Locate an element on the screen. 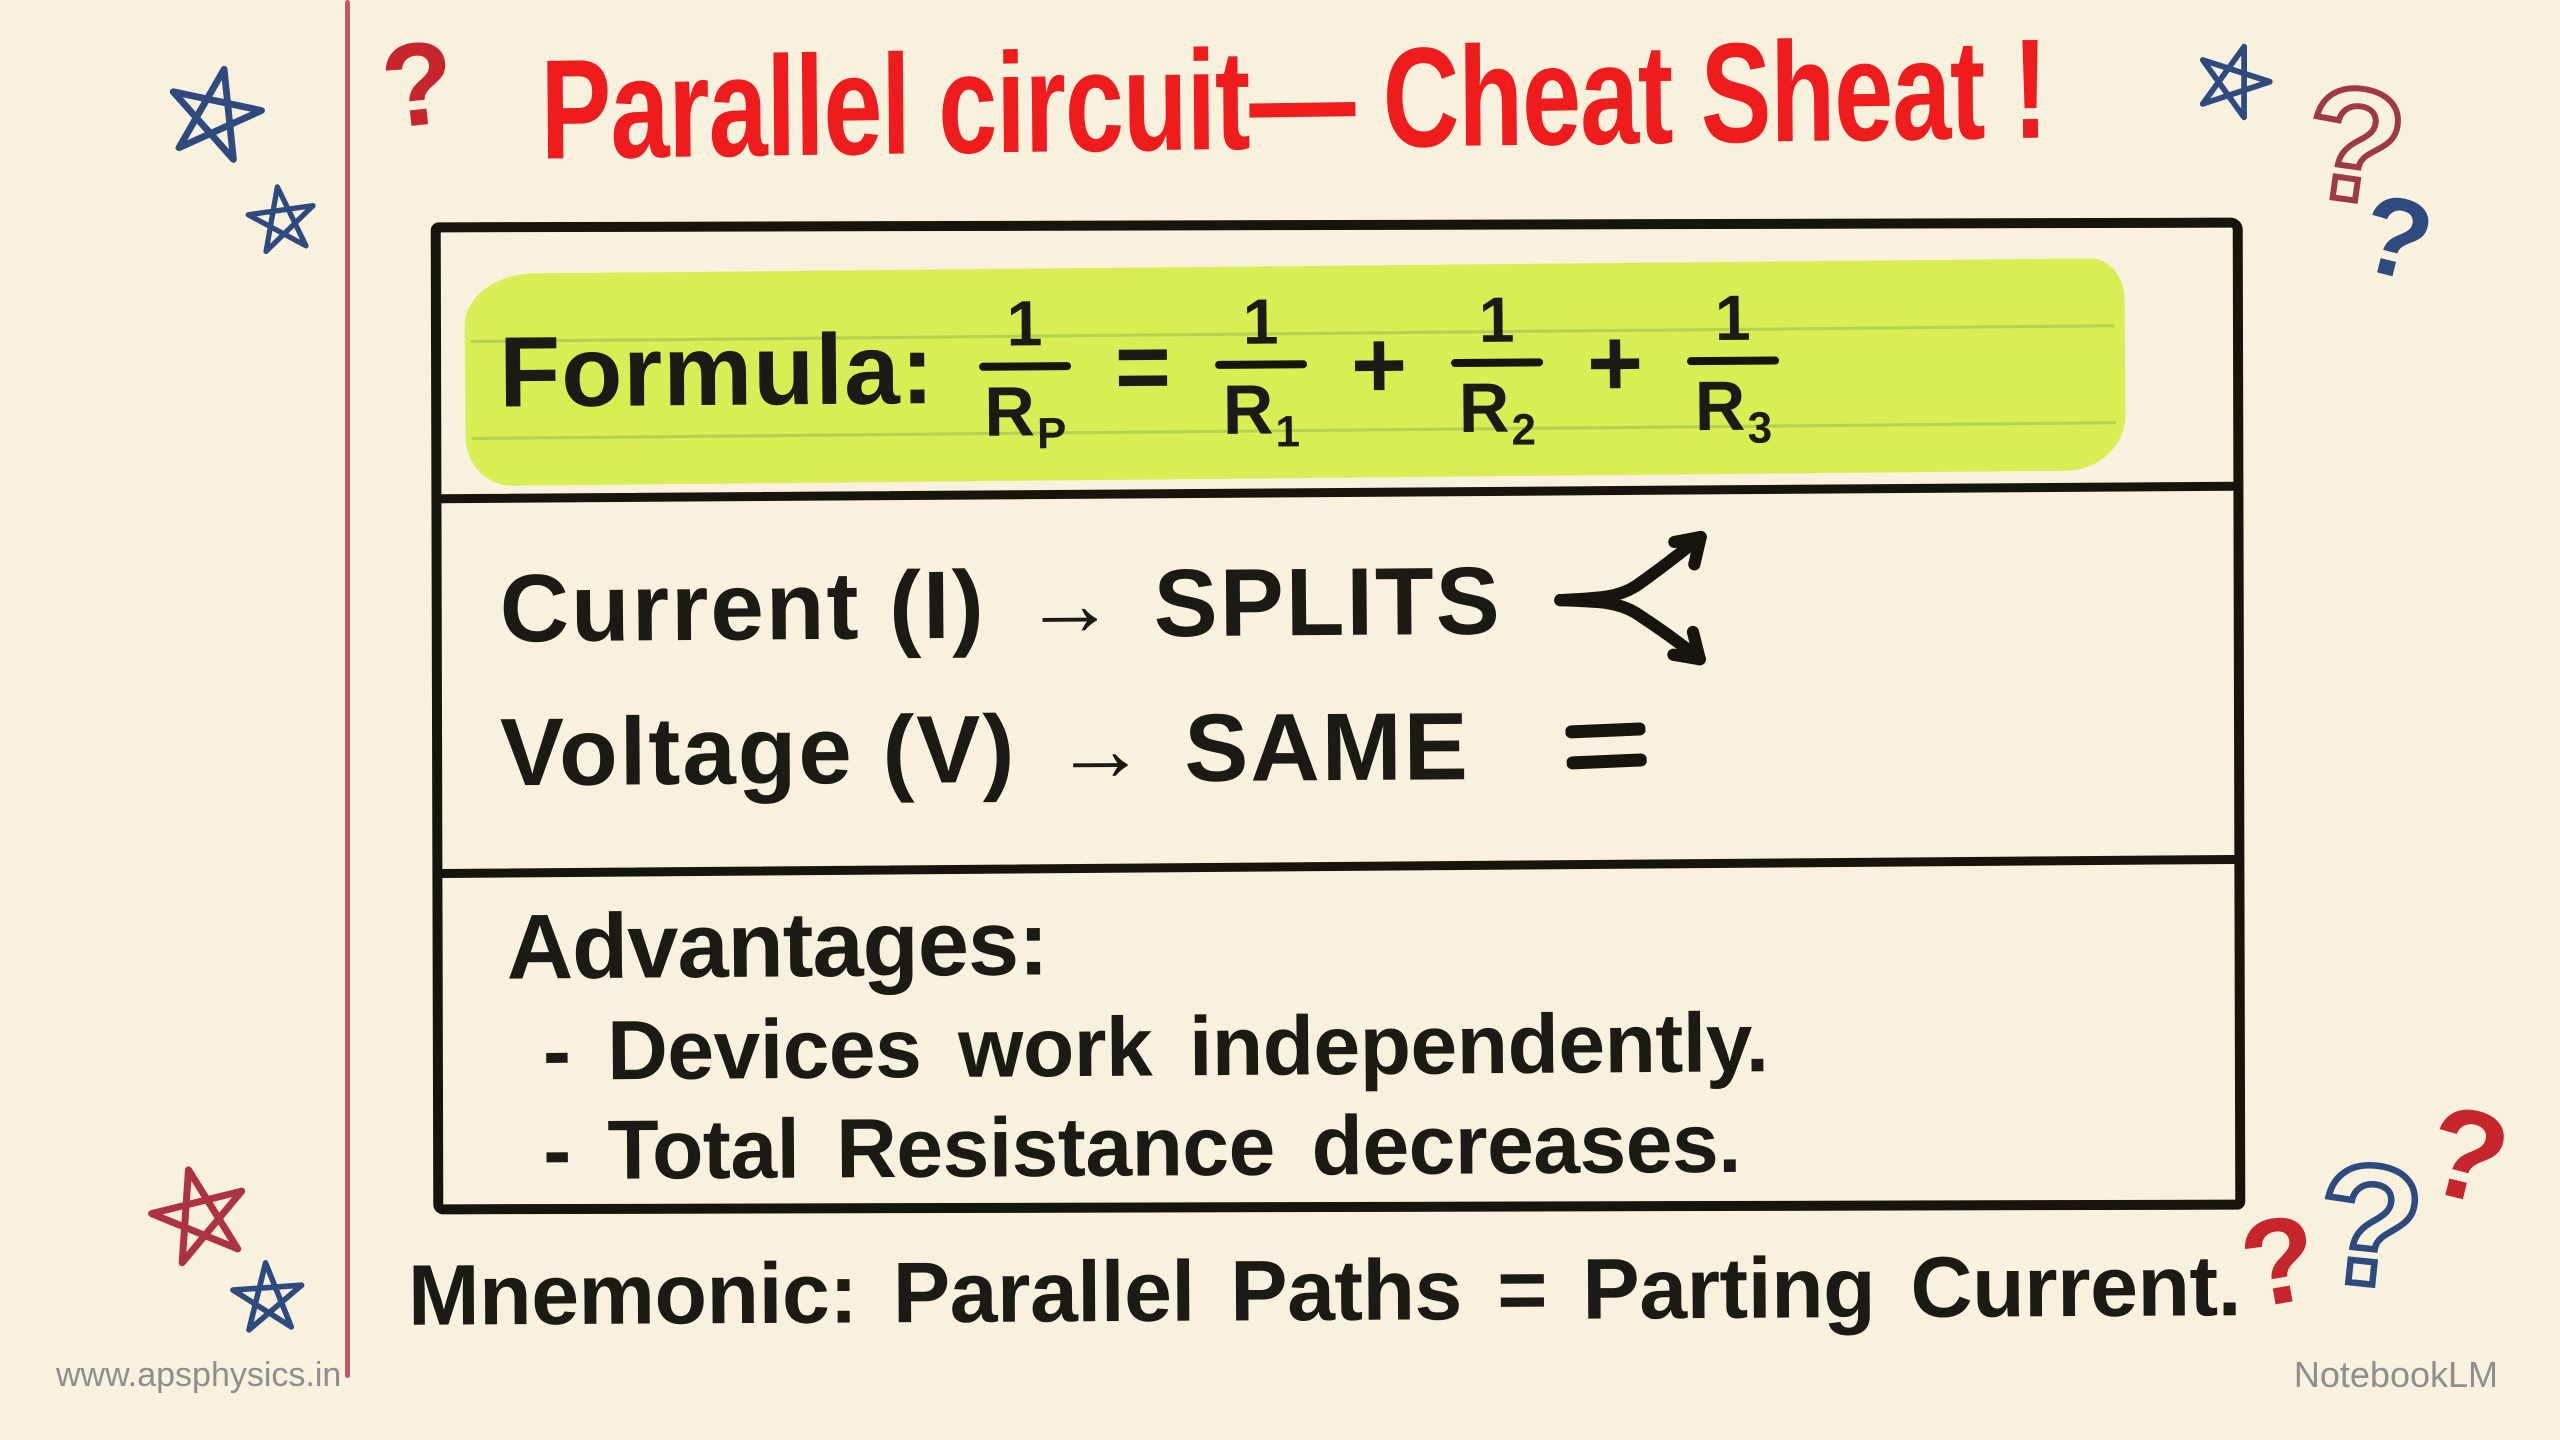 This screenshot has width=2560, height=1440. notebook-margin-line is located at coordinates (347, 689).